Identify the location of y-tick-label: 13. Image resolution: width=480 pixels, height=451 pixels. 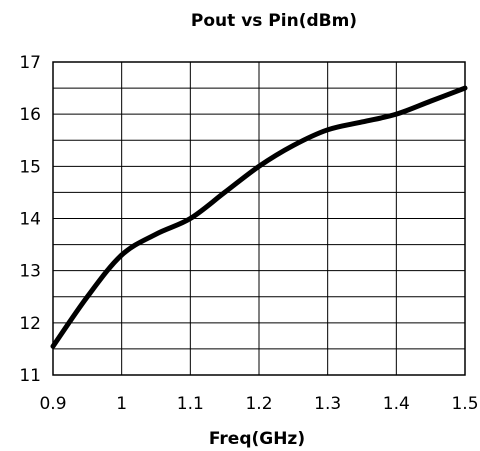
(30, 272).